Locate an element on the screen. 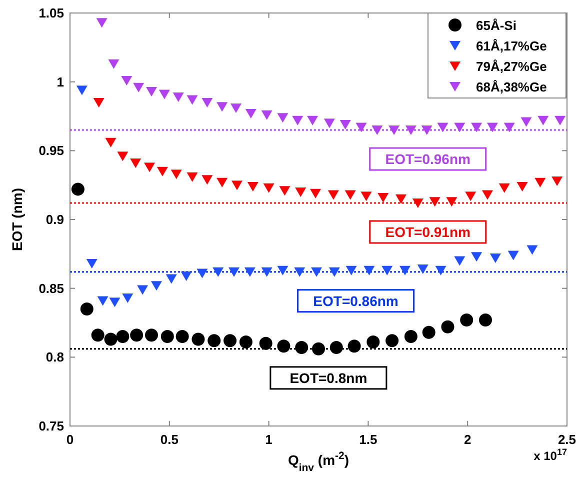  legend-label: 61Å,17%Ge is located at coordinates (511, 46).